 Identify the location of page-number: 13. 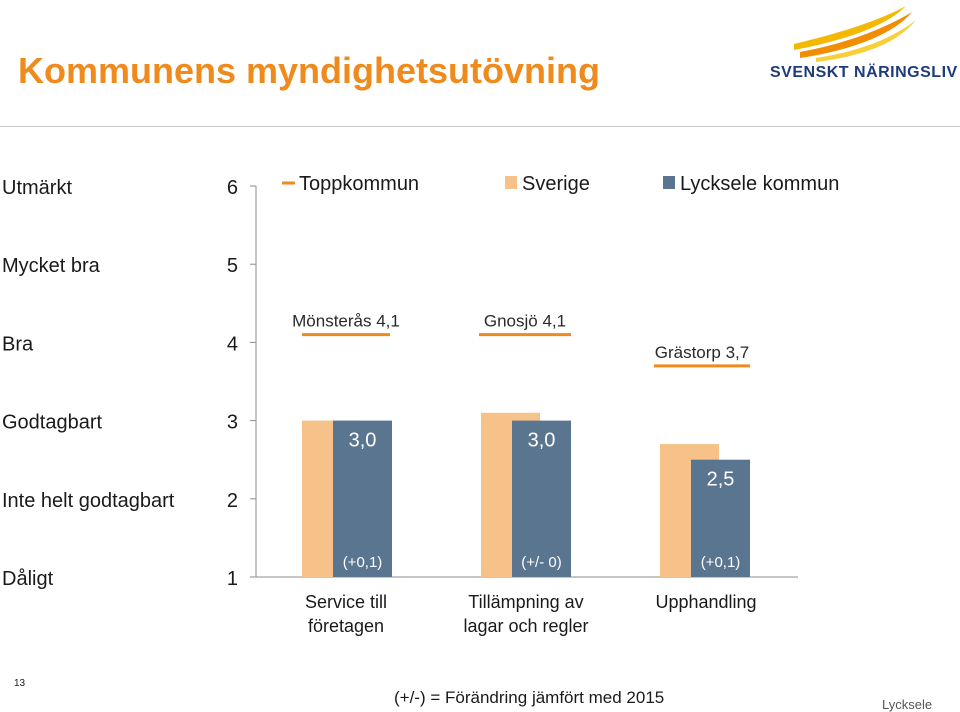
(20, 683).